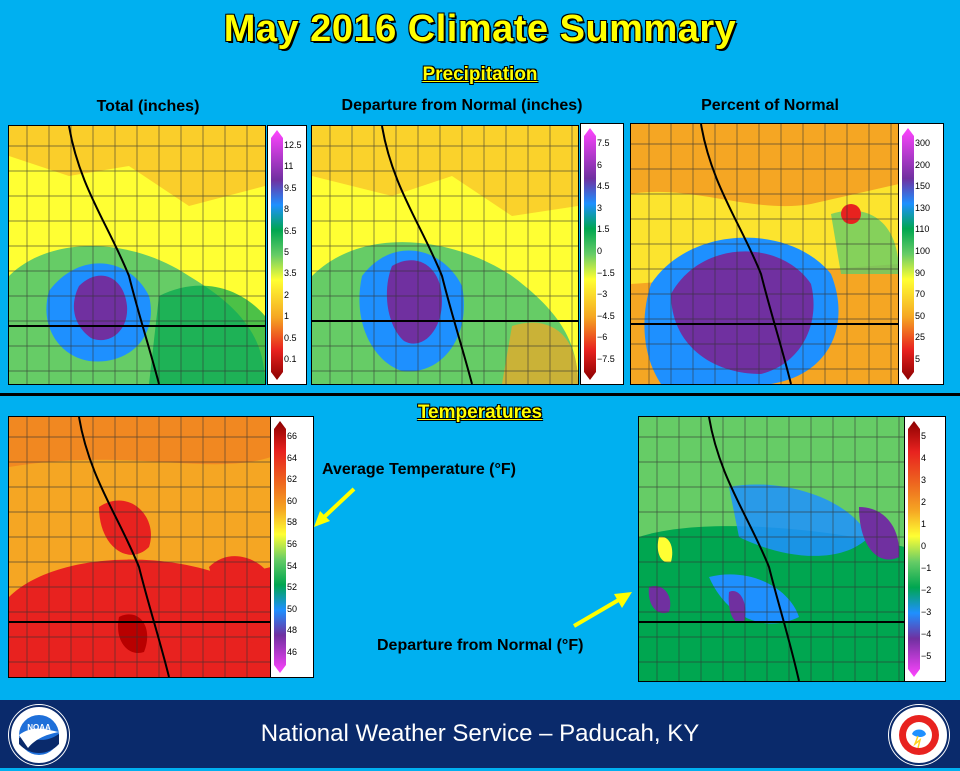 This screenshot has height=771, width=960. I want to click on legend-tick-label: 56, so click(292, 544).